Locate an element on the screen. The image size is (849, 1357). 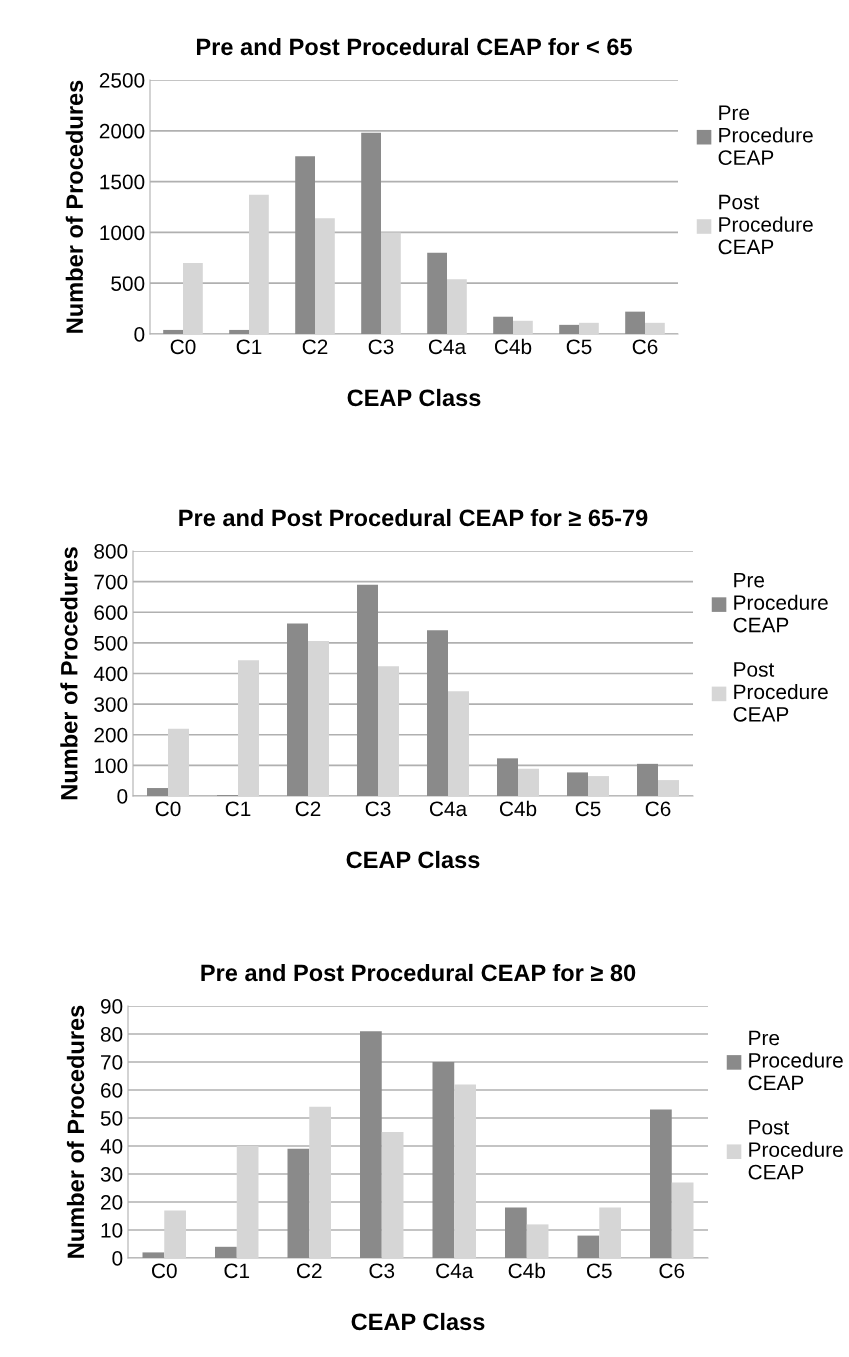
y-tick-label: 2000 is located at coordinates (122, 131).